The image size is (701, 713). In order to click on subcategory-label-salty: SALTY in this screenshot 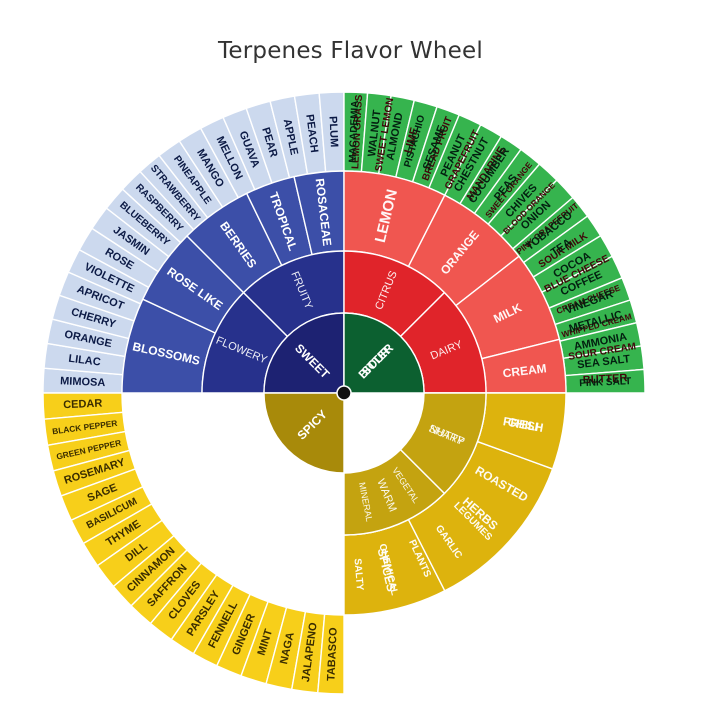, I will do `click(359, 574)`.